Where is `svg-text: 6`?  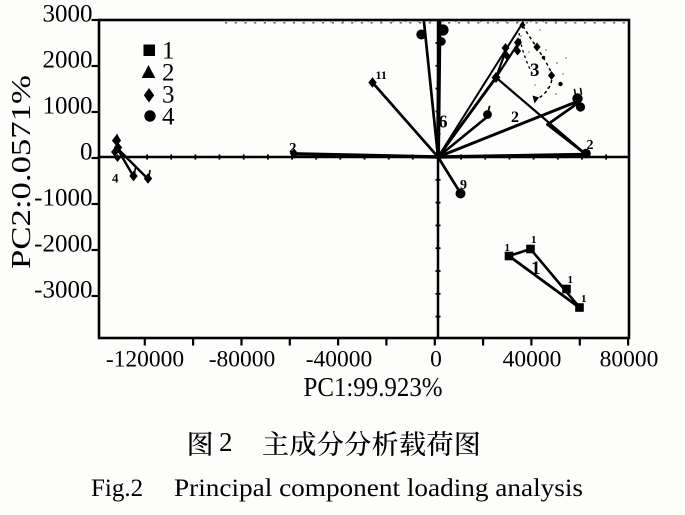 svg-text: 6 is located at coordinates (443, 122).